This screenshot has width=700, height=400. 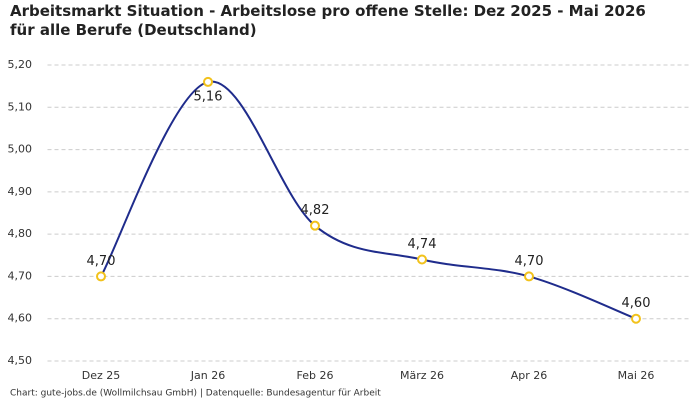 I want to click on y-tick-label: 5,20, so click(x=20, y=64).